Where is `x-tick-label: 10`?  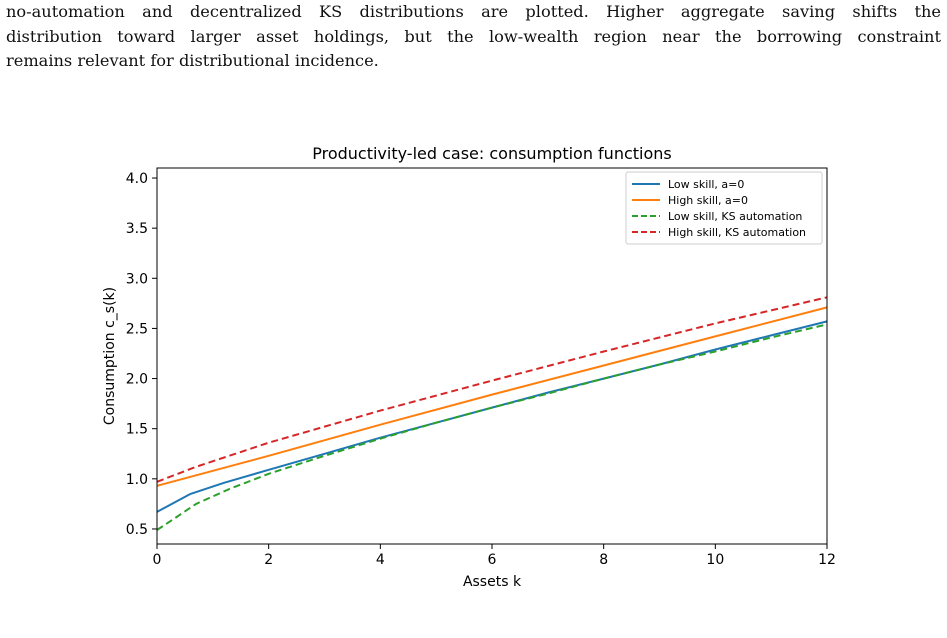 x-tick-label: 10 is located at coordinates (715, 560).